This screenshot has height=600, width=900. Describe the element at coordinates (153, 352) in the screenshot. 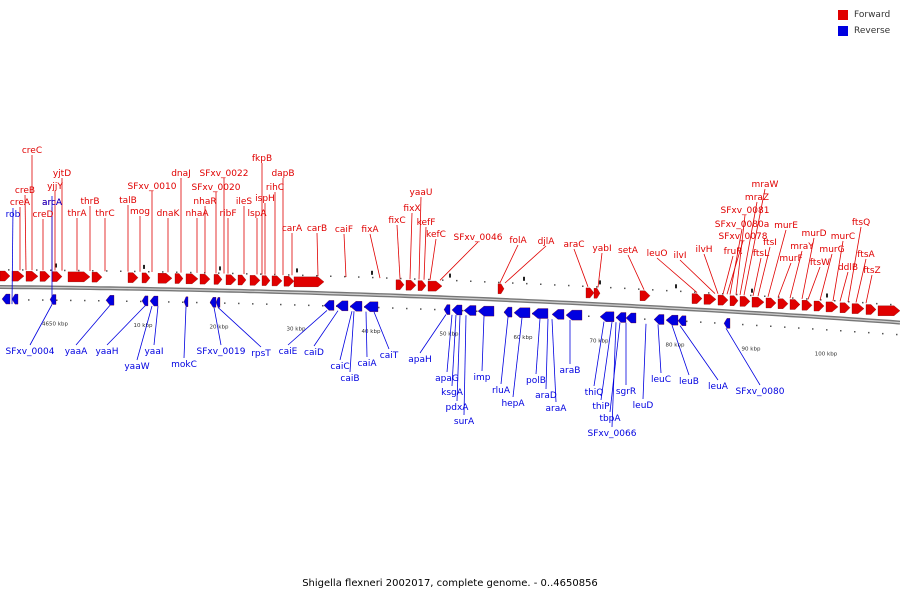

I see `gene-label: yaaI` at that location.